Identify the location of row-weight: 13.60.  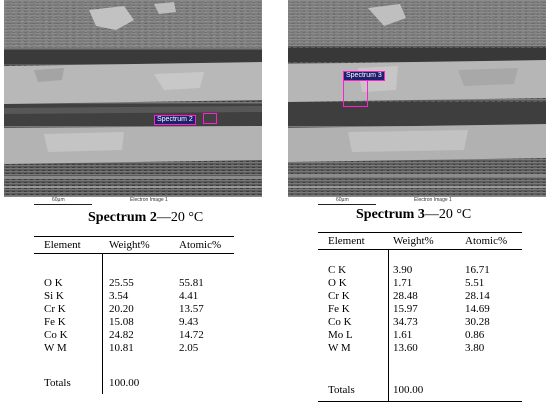
(405, 348).